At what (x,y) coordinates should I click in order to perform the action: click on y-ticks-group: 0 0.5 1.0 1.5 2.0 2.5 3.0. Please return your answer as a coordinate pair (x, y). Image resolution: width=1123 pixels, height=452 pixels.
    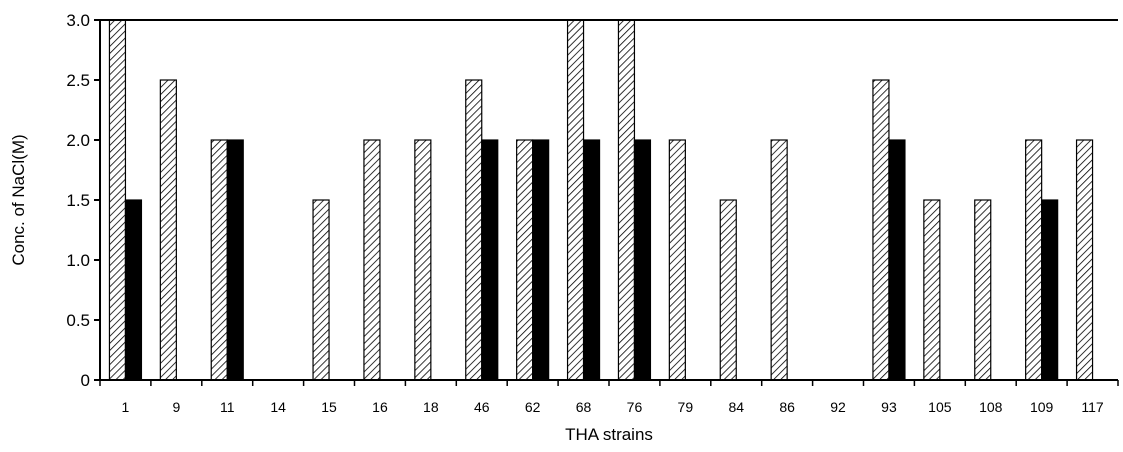
    Looking at the image, I should click on (83, 200).